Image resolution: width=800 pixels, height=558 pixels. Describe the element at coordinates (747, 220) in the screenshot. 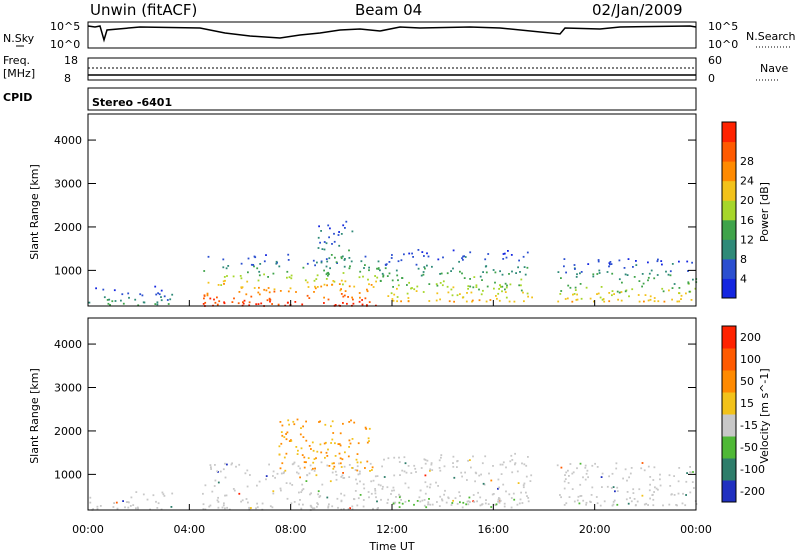

I see `colorbar-tick-label: 16` at that location.